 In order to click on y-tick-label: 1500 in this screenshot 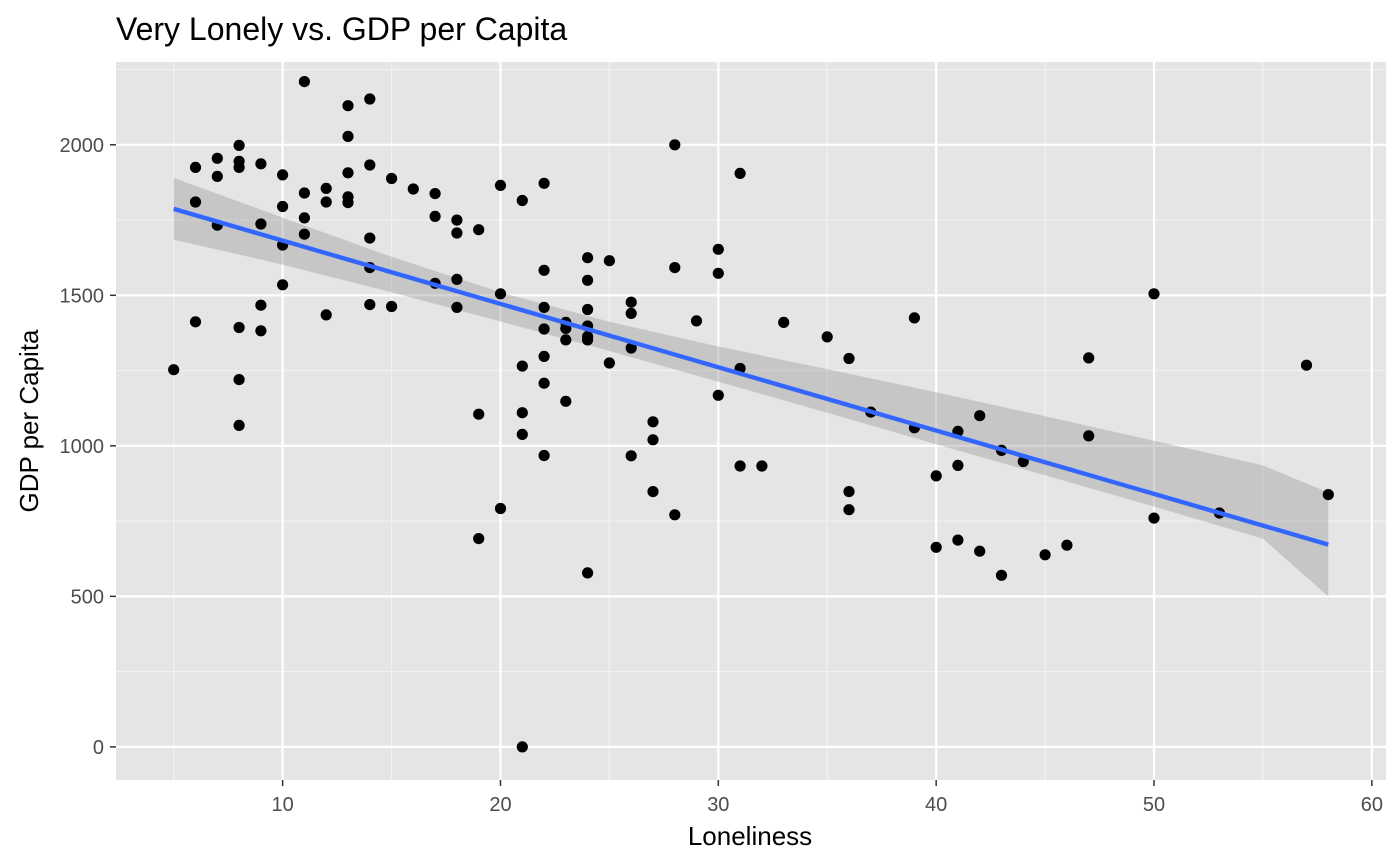, I will do `click(82, 296)`.